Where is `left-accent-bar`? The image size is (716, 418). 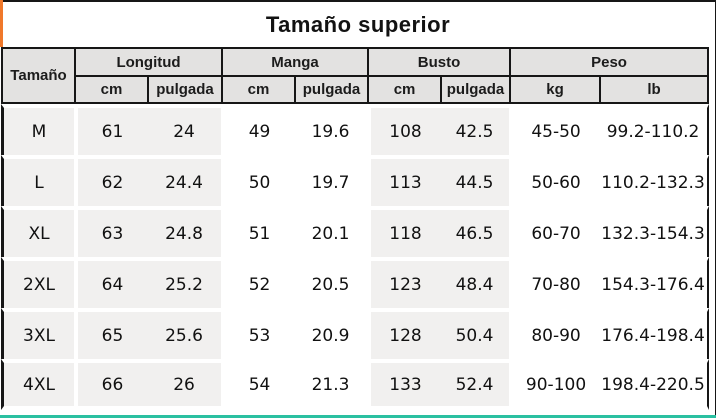 left-accent-bar is located at coordinates (1, 23).